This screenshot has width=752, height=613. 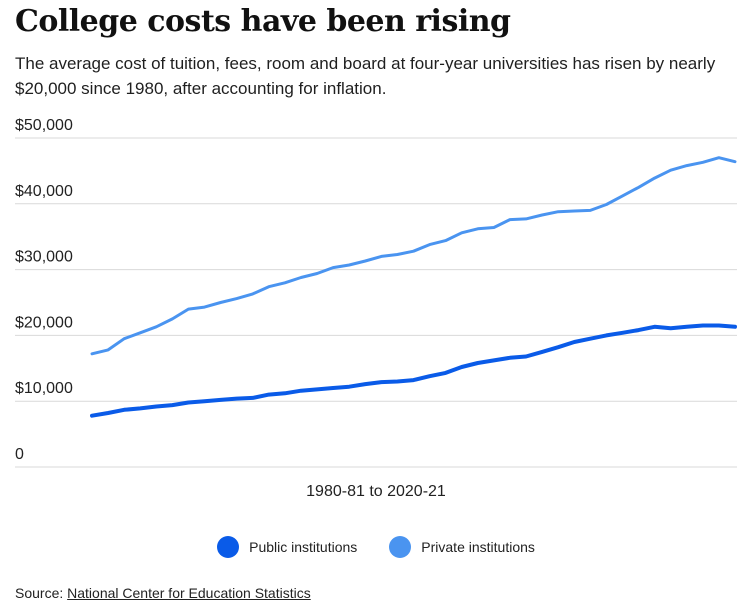 What do you see at coordinates (41, 593) in the screenshot?
I see `source-prefix: Source:` at bounding box center [41, 593].